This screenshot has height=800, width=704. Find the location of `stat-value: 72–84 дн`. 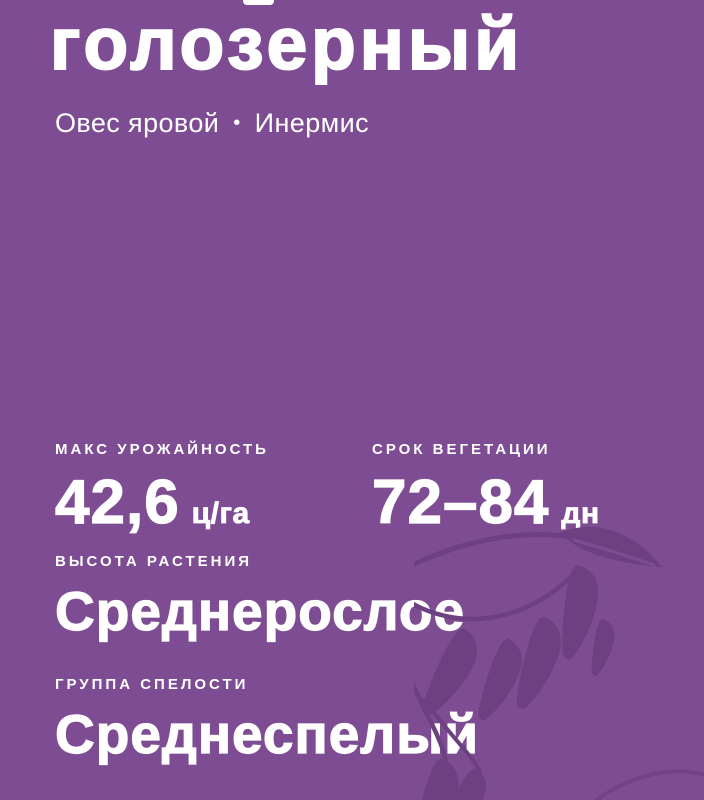

stat-value: 72–84 дн is located at coordinates (485, 502).